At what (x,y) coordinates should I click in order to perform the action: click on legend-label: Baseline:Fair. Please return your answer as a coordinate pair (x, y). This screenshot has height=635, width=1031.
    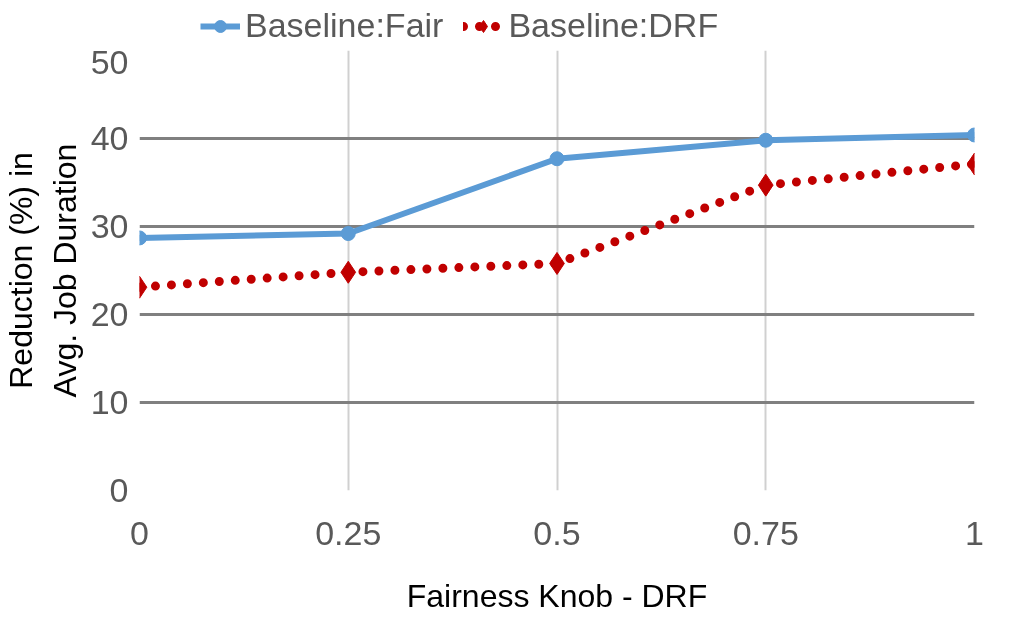
    Looking at the image, I should click on (344, 25).